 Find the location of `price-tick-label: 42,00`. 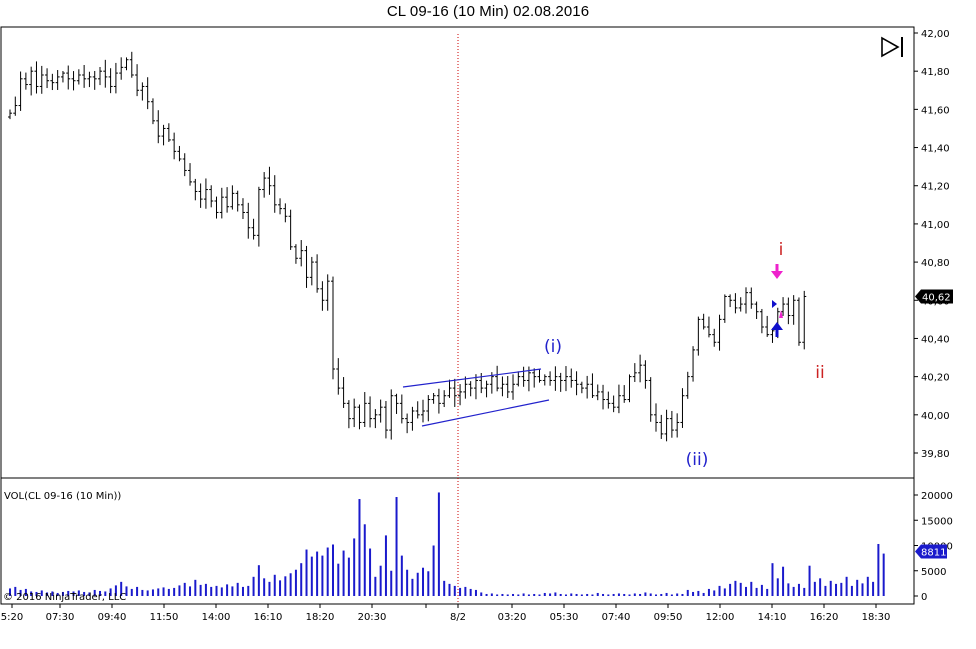

price-tick-label: 42,00 is located at coordinates (935, 34).